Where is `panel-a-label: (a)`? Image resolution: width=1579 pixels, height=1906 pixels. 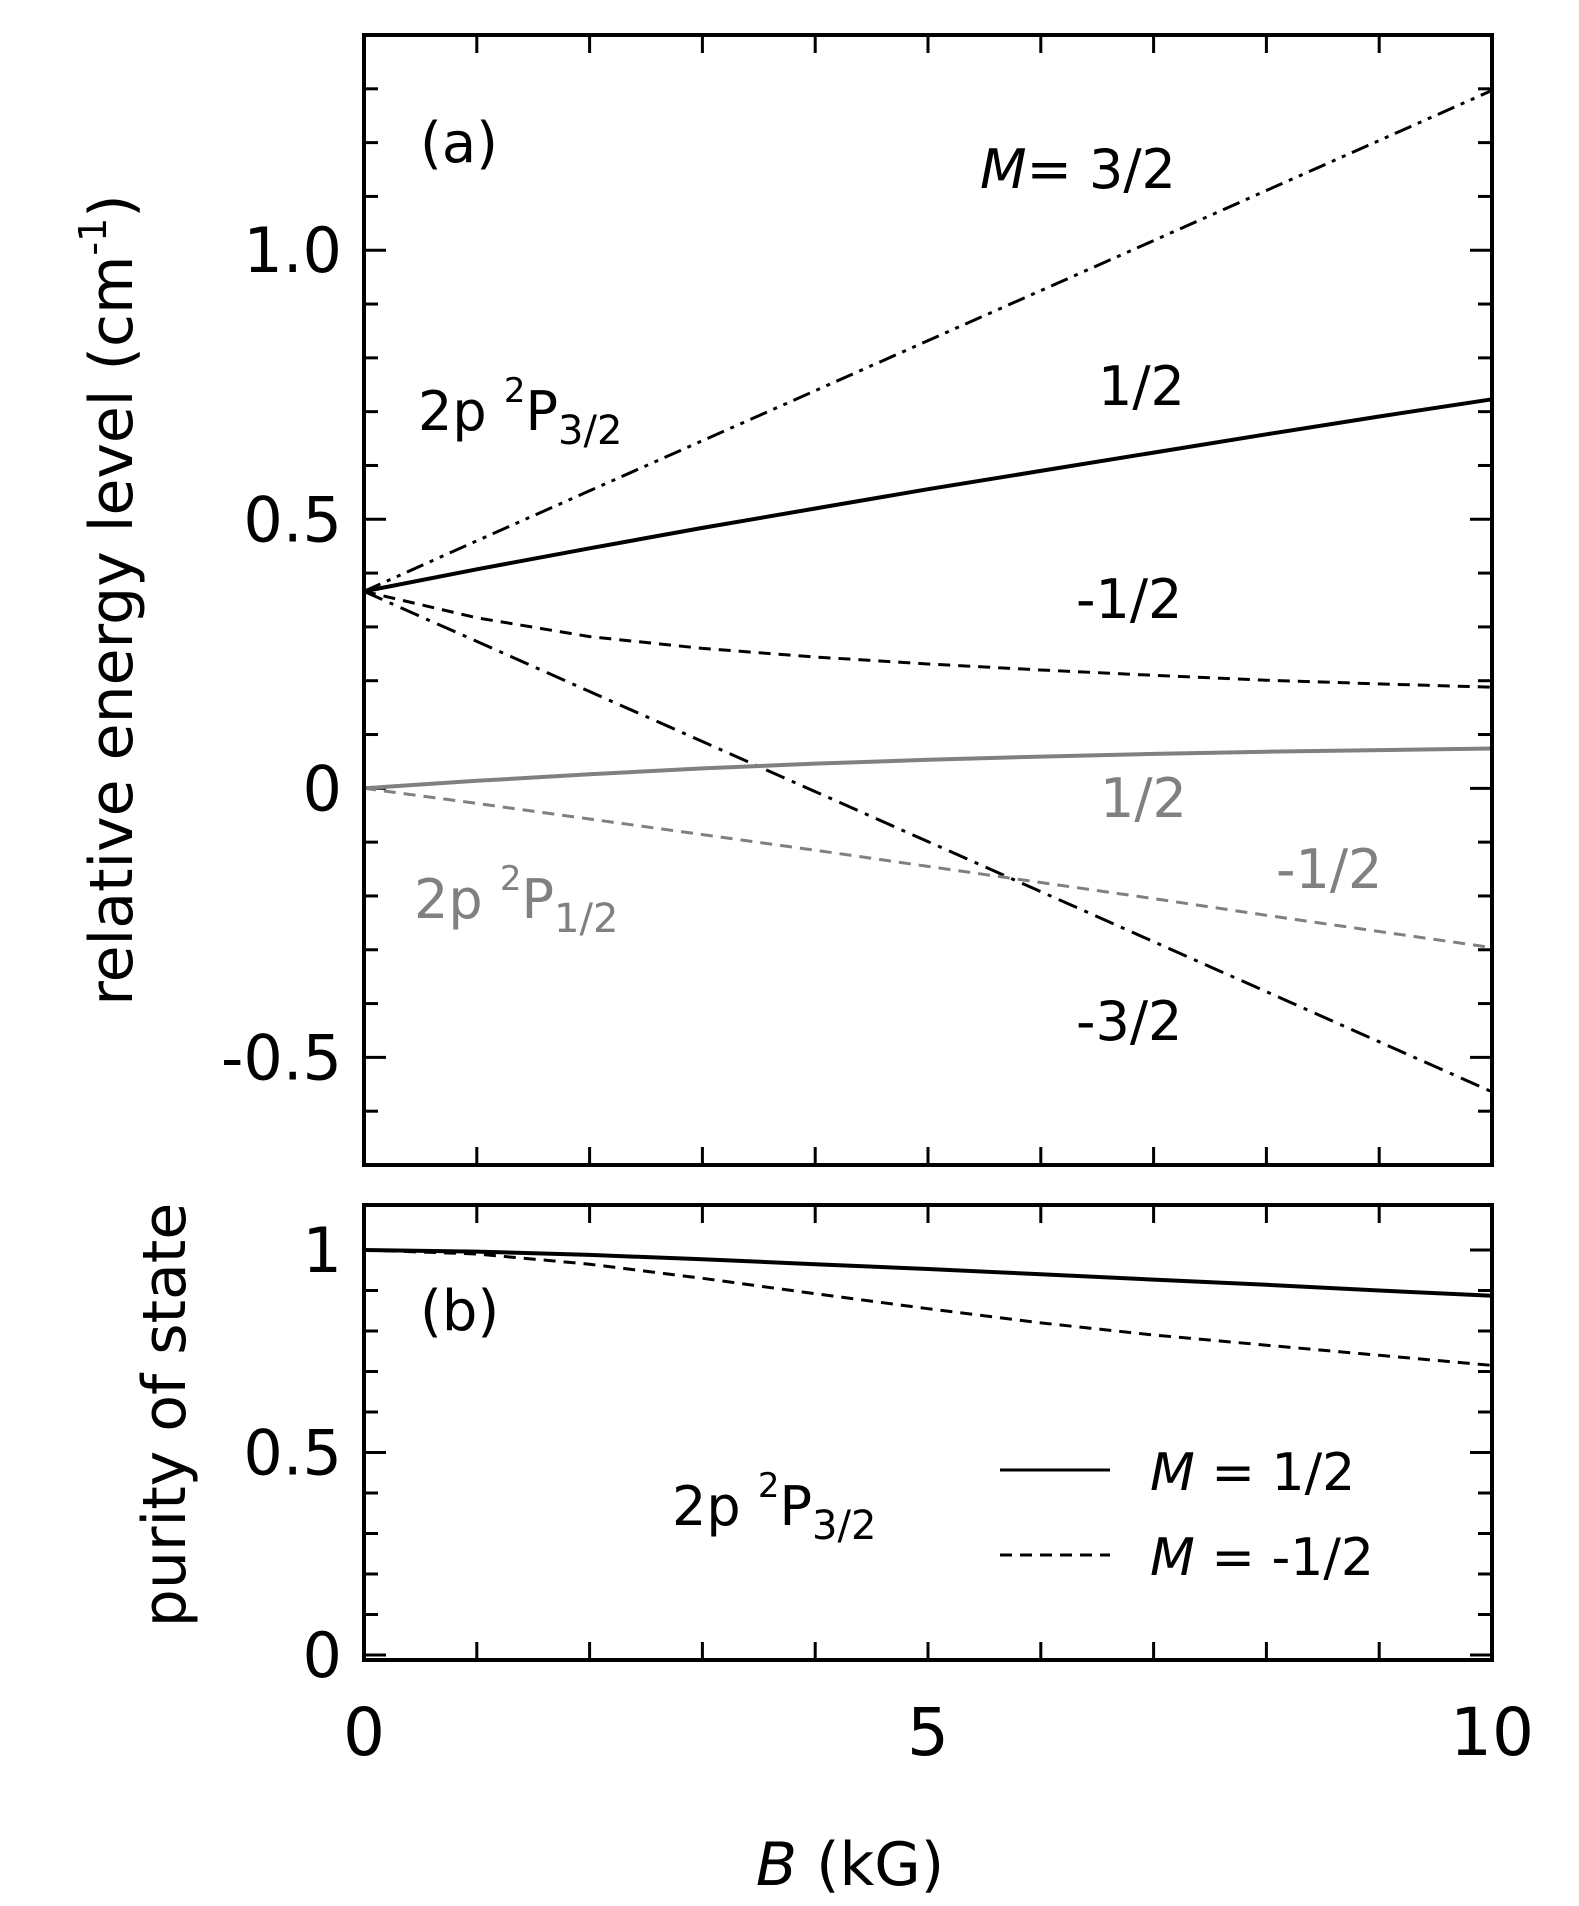 panel-a-label: (a) is located at coordinates (459, 143).